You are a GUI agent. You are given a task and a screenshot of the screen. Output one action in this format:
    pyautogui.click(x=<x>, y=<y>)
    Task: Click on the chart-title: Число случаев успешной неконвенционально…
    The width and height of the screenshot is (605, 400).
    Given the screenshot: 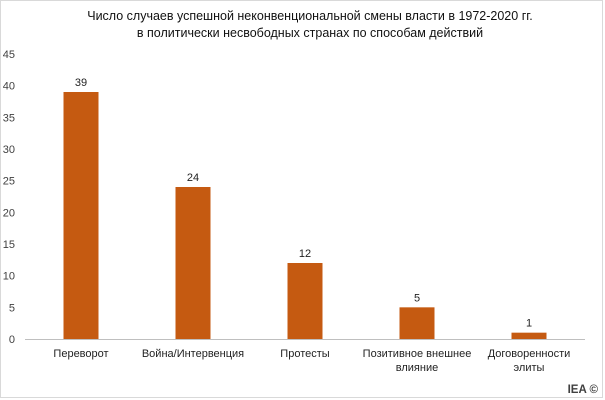 What is the action you would take?
    pyautogui.click(x=310, y=25)
    